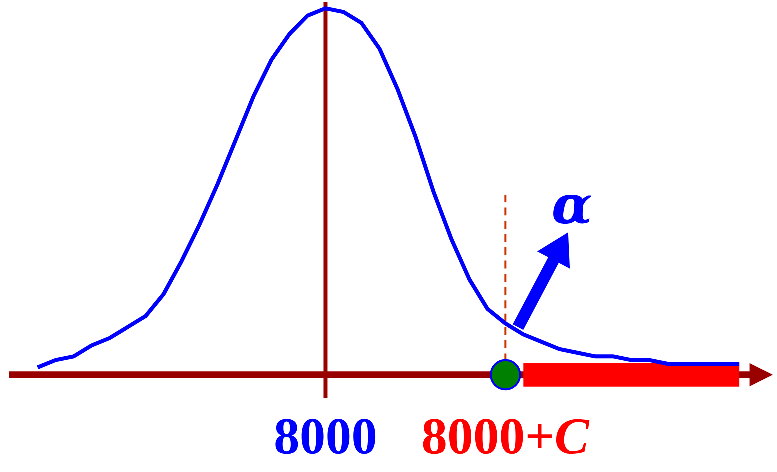 This screenshot has width=777, height=472. What do you see at coordinates (326, 436) in the screenshot?
I see `x-tick-label: 8000` at bounding box center [326, 436].